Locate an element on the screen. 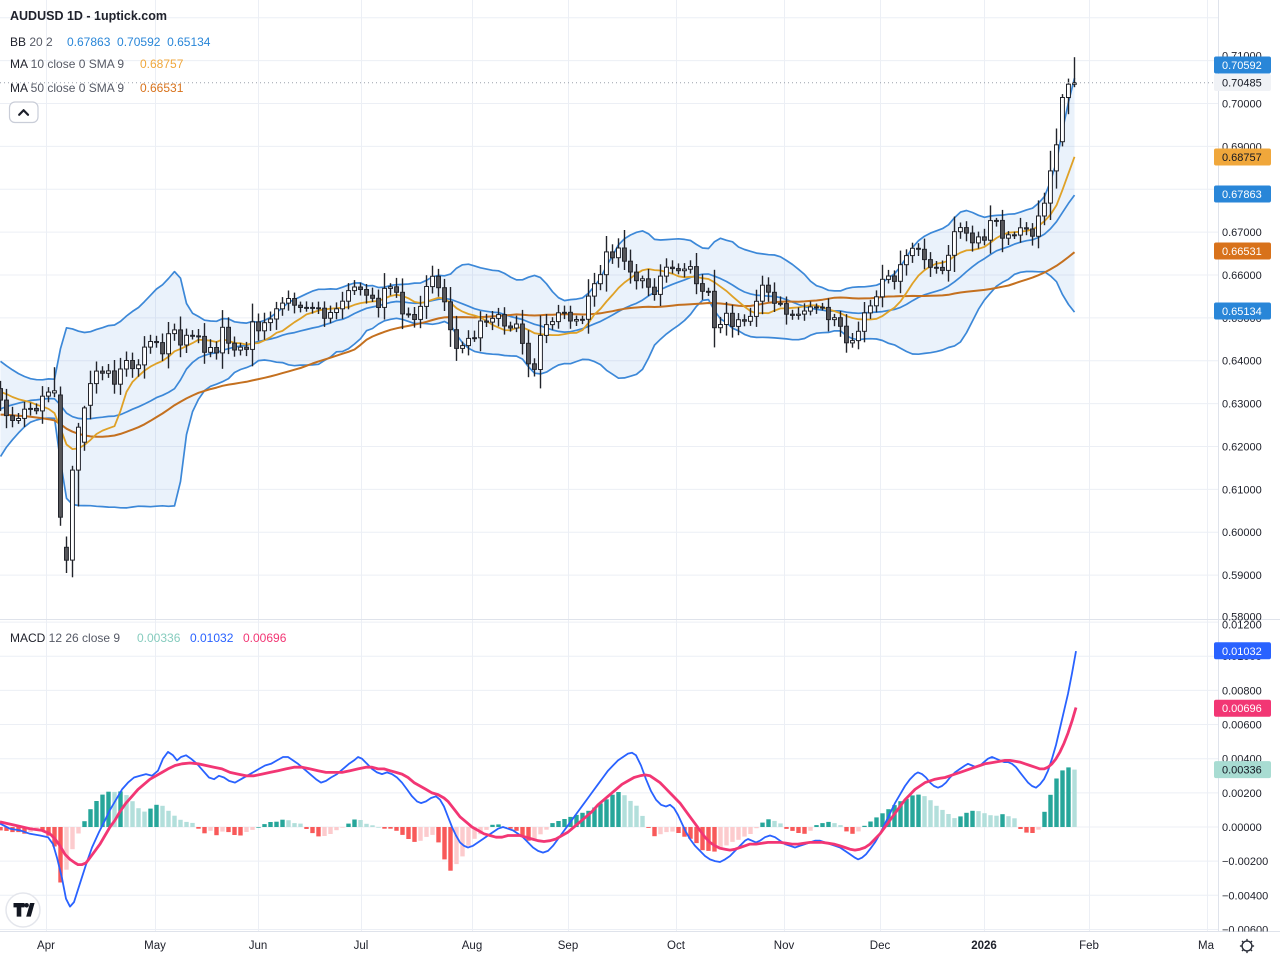  svg-text: MA 50 close 0 SMA 9 is located at coordinates (67, 88).